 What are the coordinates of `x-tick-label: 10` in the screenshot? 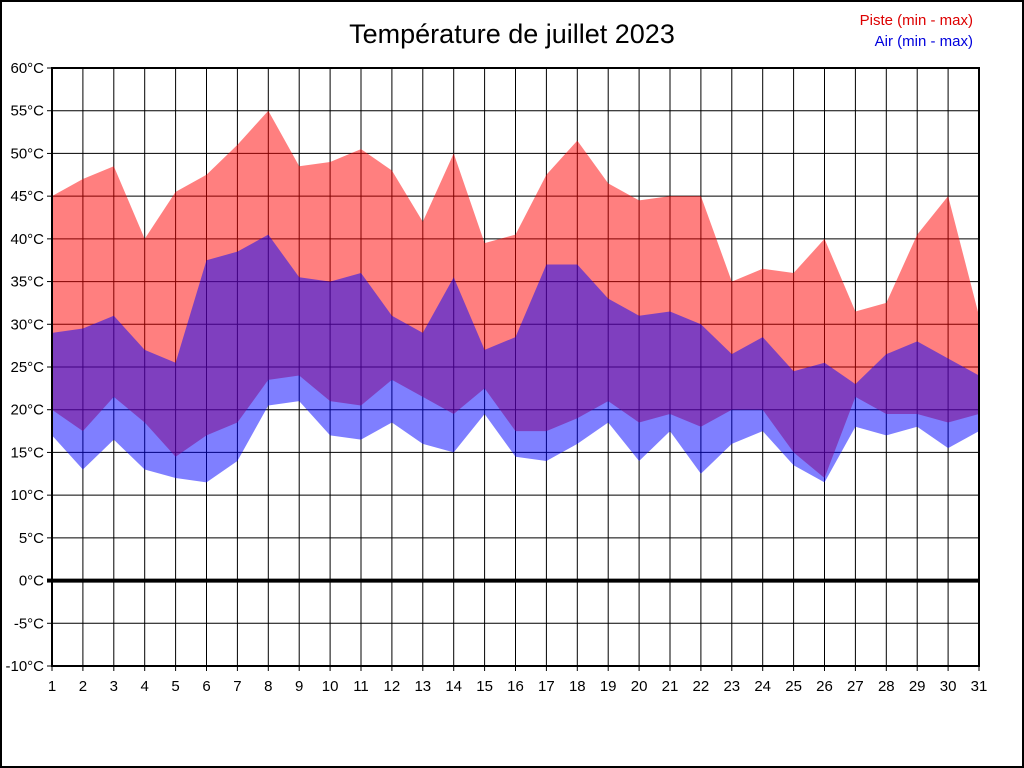 It's located at (330, 686).